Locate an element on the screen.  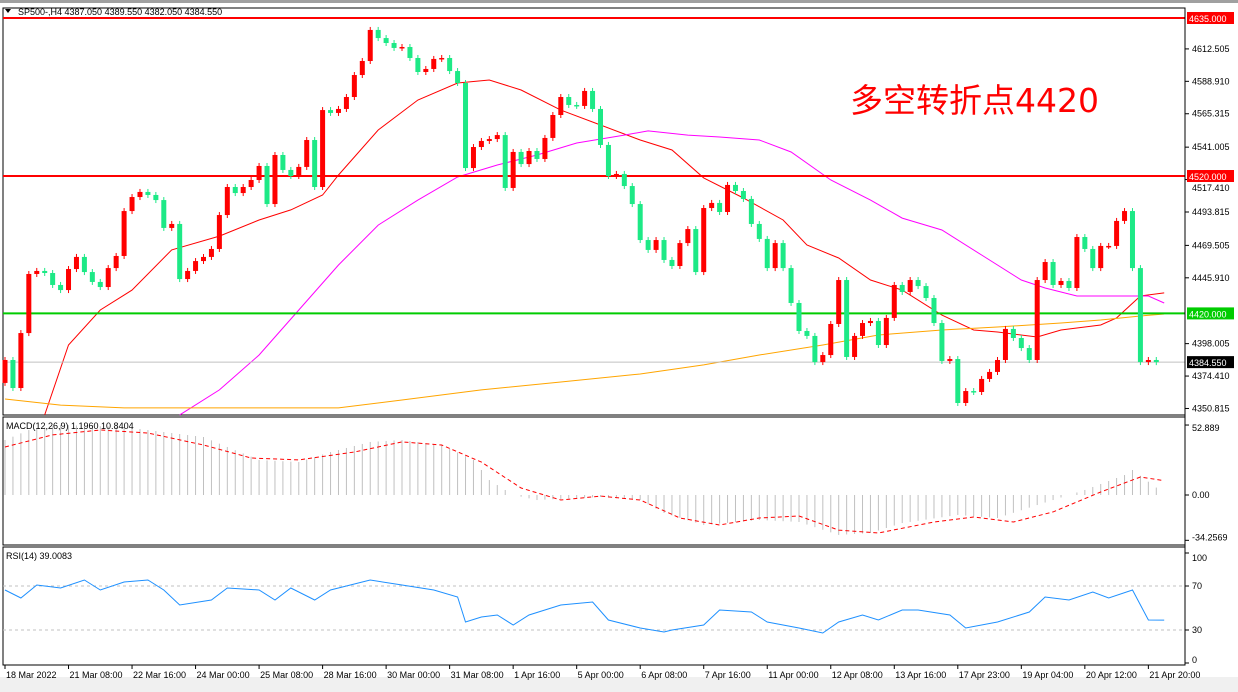
time-tick-label: 12 Apr 08:00 is located at coordinates (857, 675).